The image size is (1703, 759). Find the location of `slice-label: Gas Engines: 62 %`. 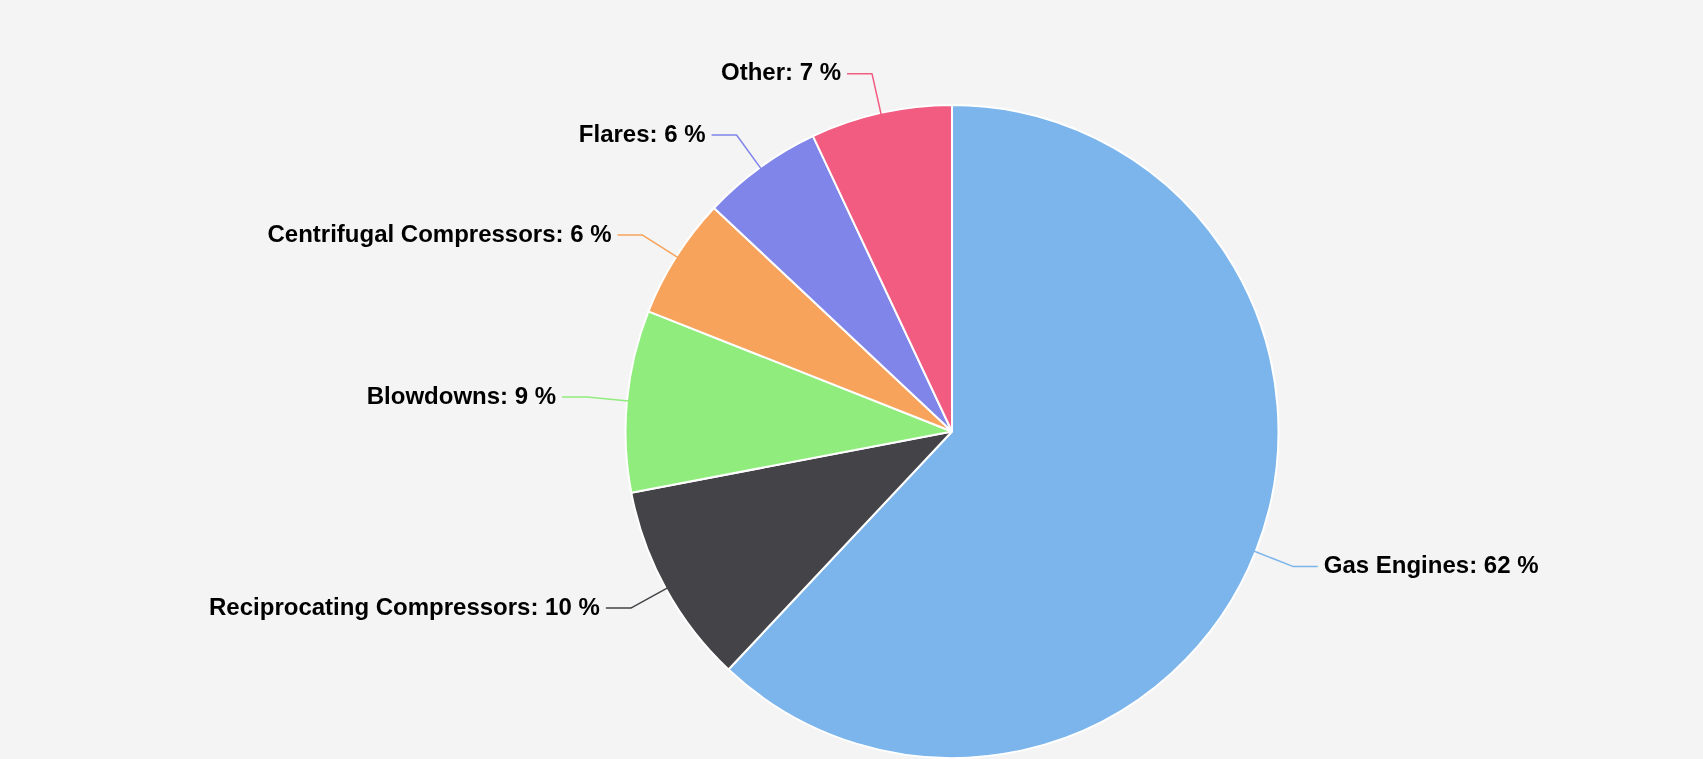

slice-label: Gas Engines: 62 % is located at coordinates (1431, 565).